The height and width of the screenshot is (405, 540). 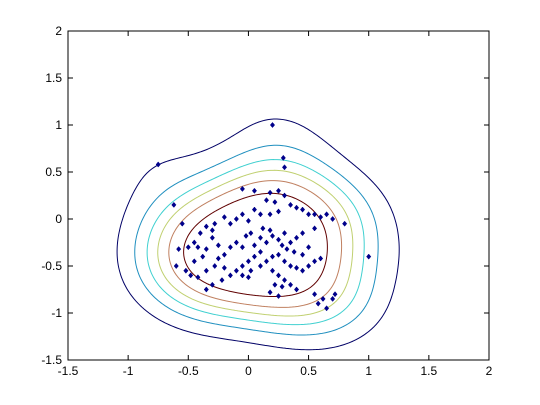 What do you see at coordinates (58, 125) in the screenshot?
I see `y-tick-label: 1` at bounding box center [58, 125].